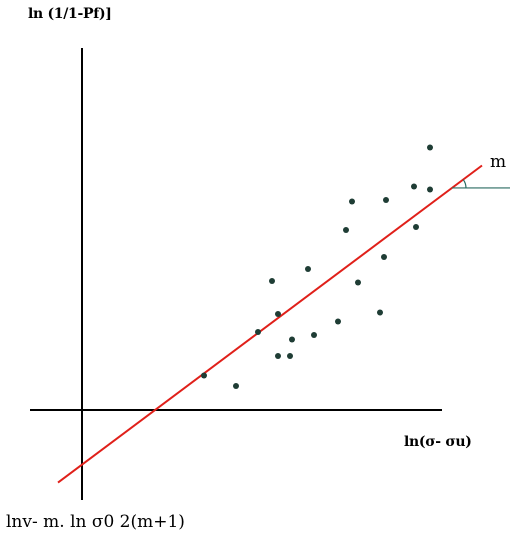 This screenshot has height=542, width=512. I want to click on slope-indicator, so click(481, 184).